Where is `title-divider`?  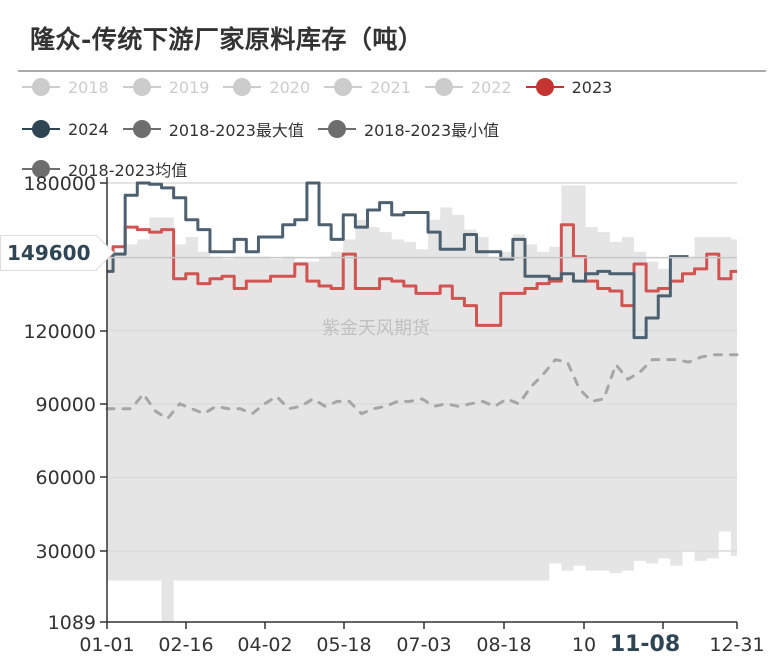
title-divider is located at coordinates (392, 71).